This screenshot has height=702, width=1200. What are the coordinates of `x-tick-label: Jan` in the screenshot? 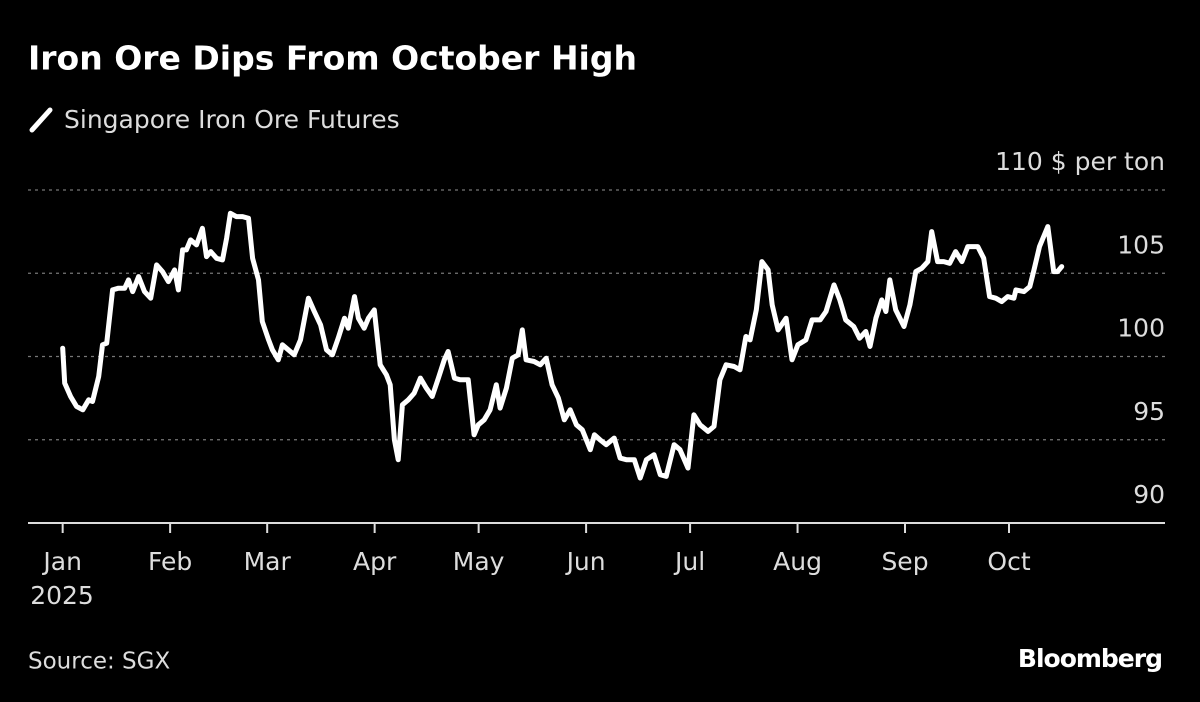 It's located at (61, 561).